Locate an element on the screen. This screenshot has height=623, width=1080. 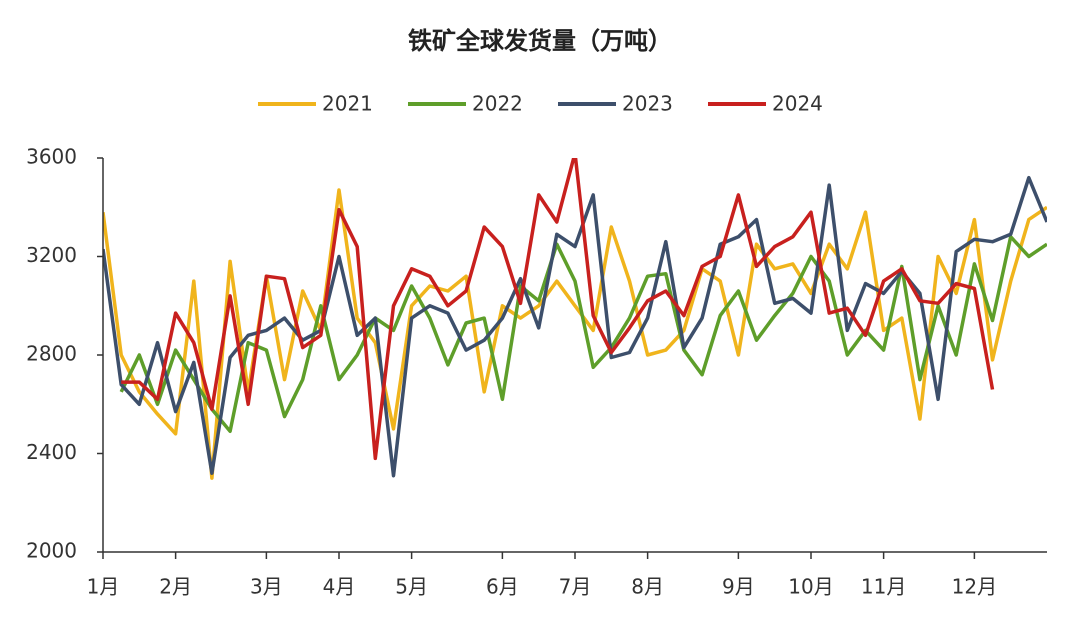
x-tick-label: 5月 is located at coordinates (411, 587).